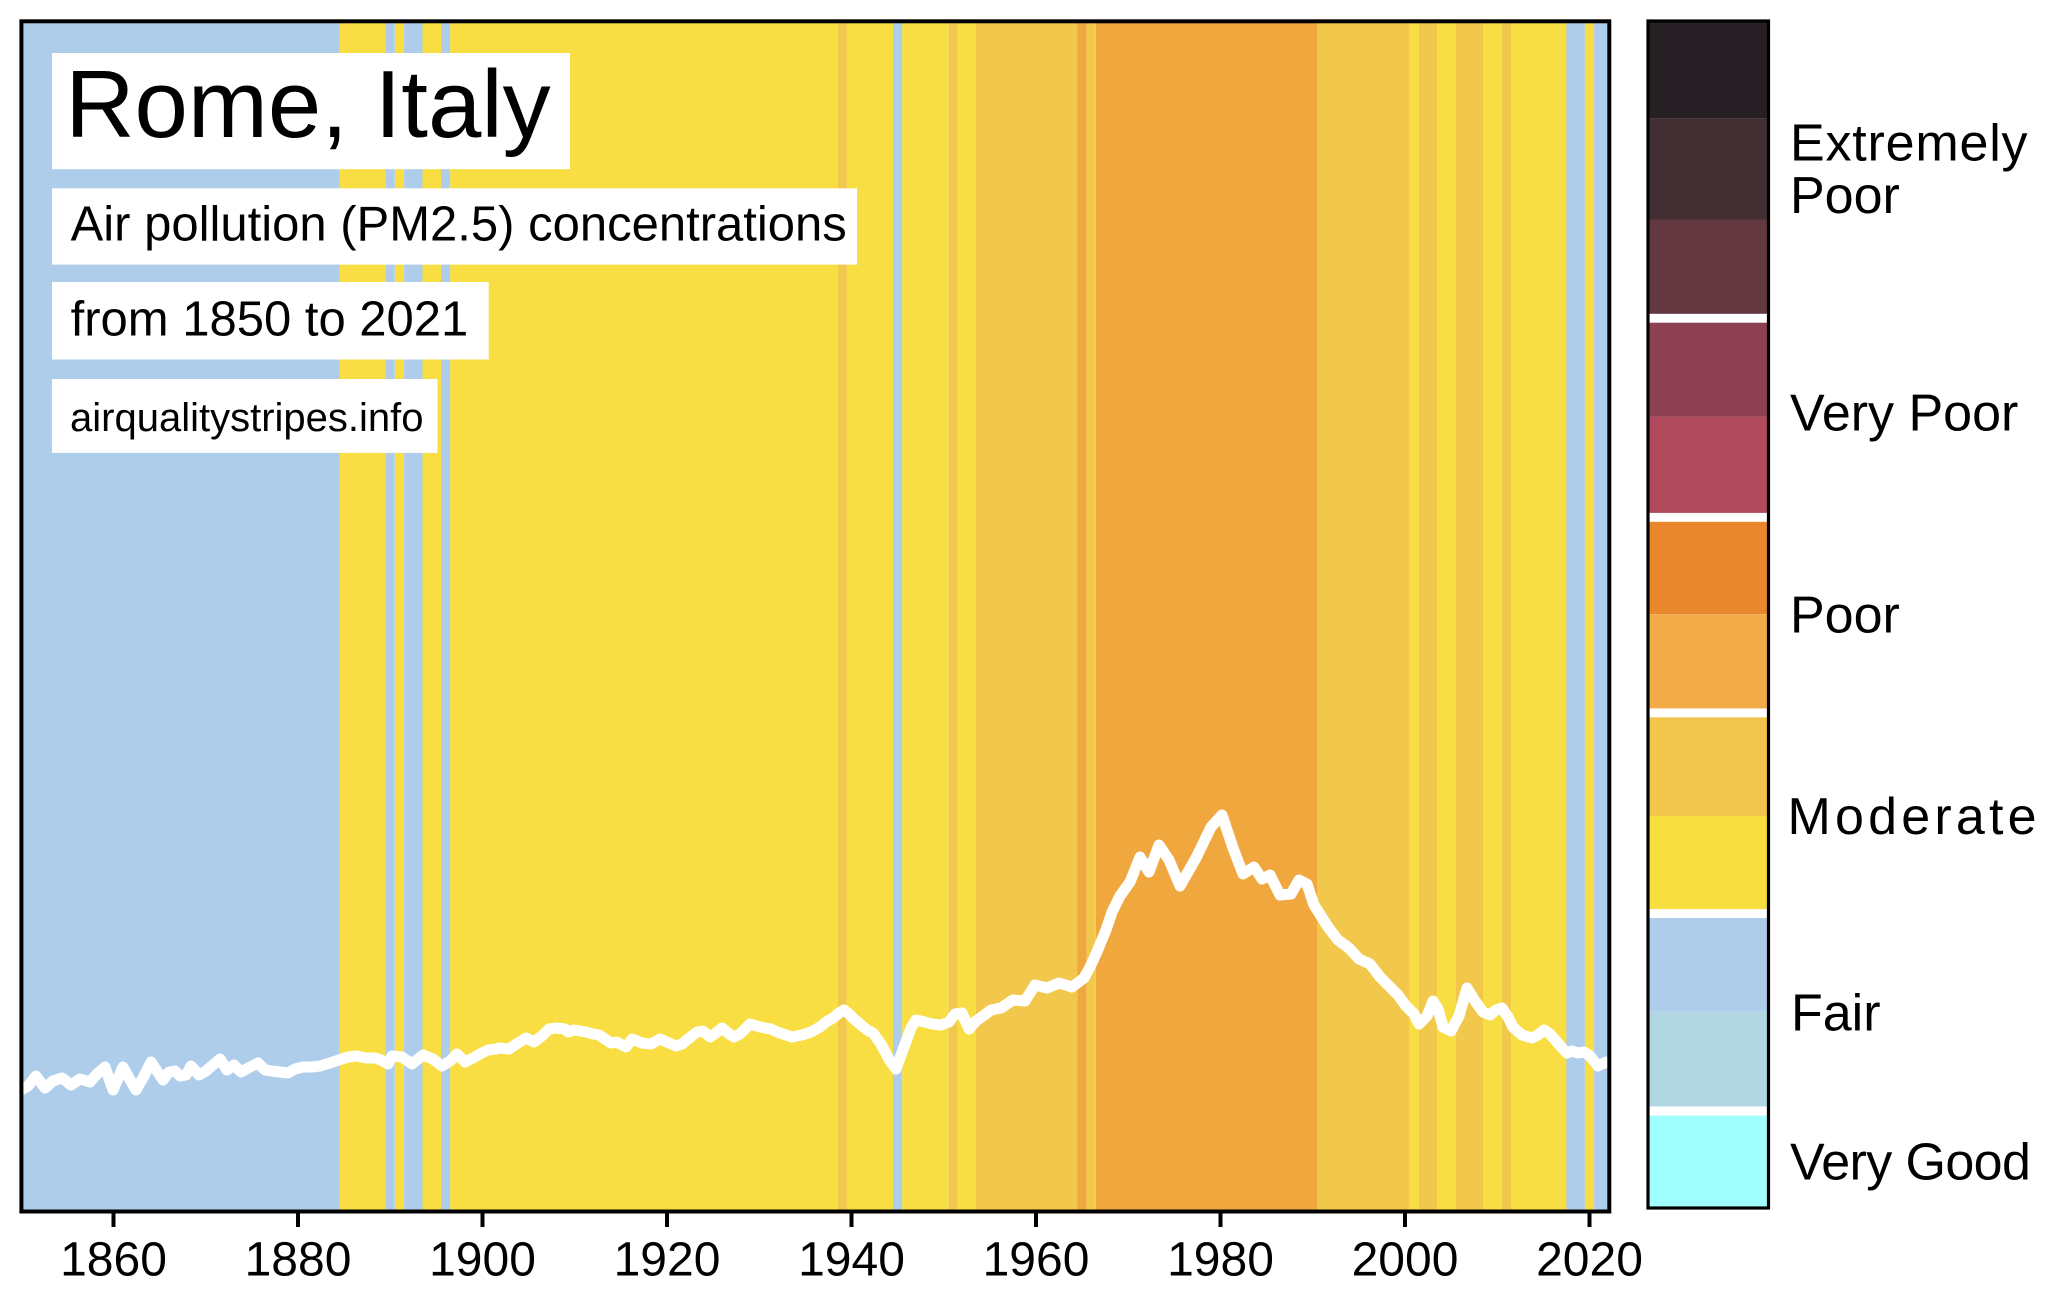  Describe the element at coordinates (1909, 144) in the screenshot. I see `svg-text: Extremely` at that location.